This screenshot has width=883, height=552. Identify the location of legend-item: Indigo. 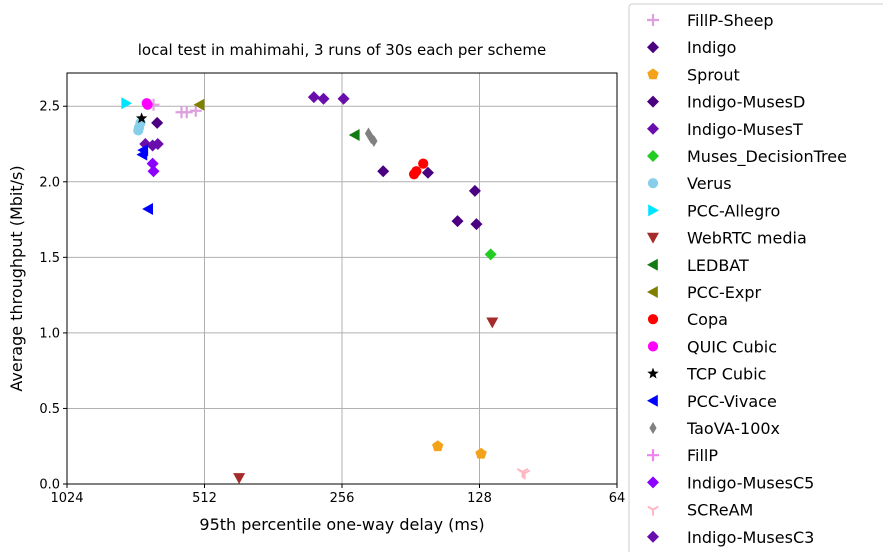
(691, 47).